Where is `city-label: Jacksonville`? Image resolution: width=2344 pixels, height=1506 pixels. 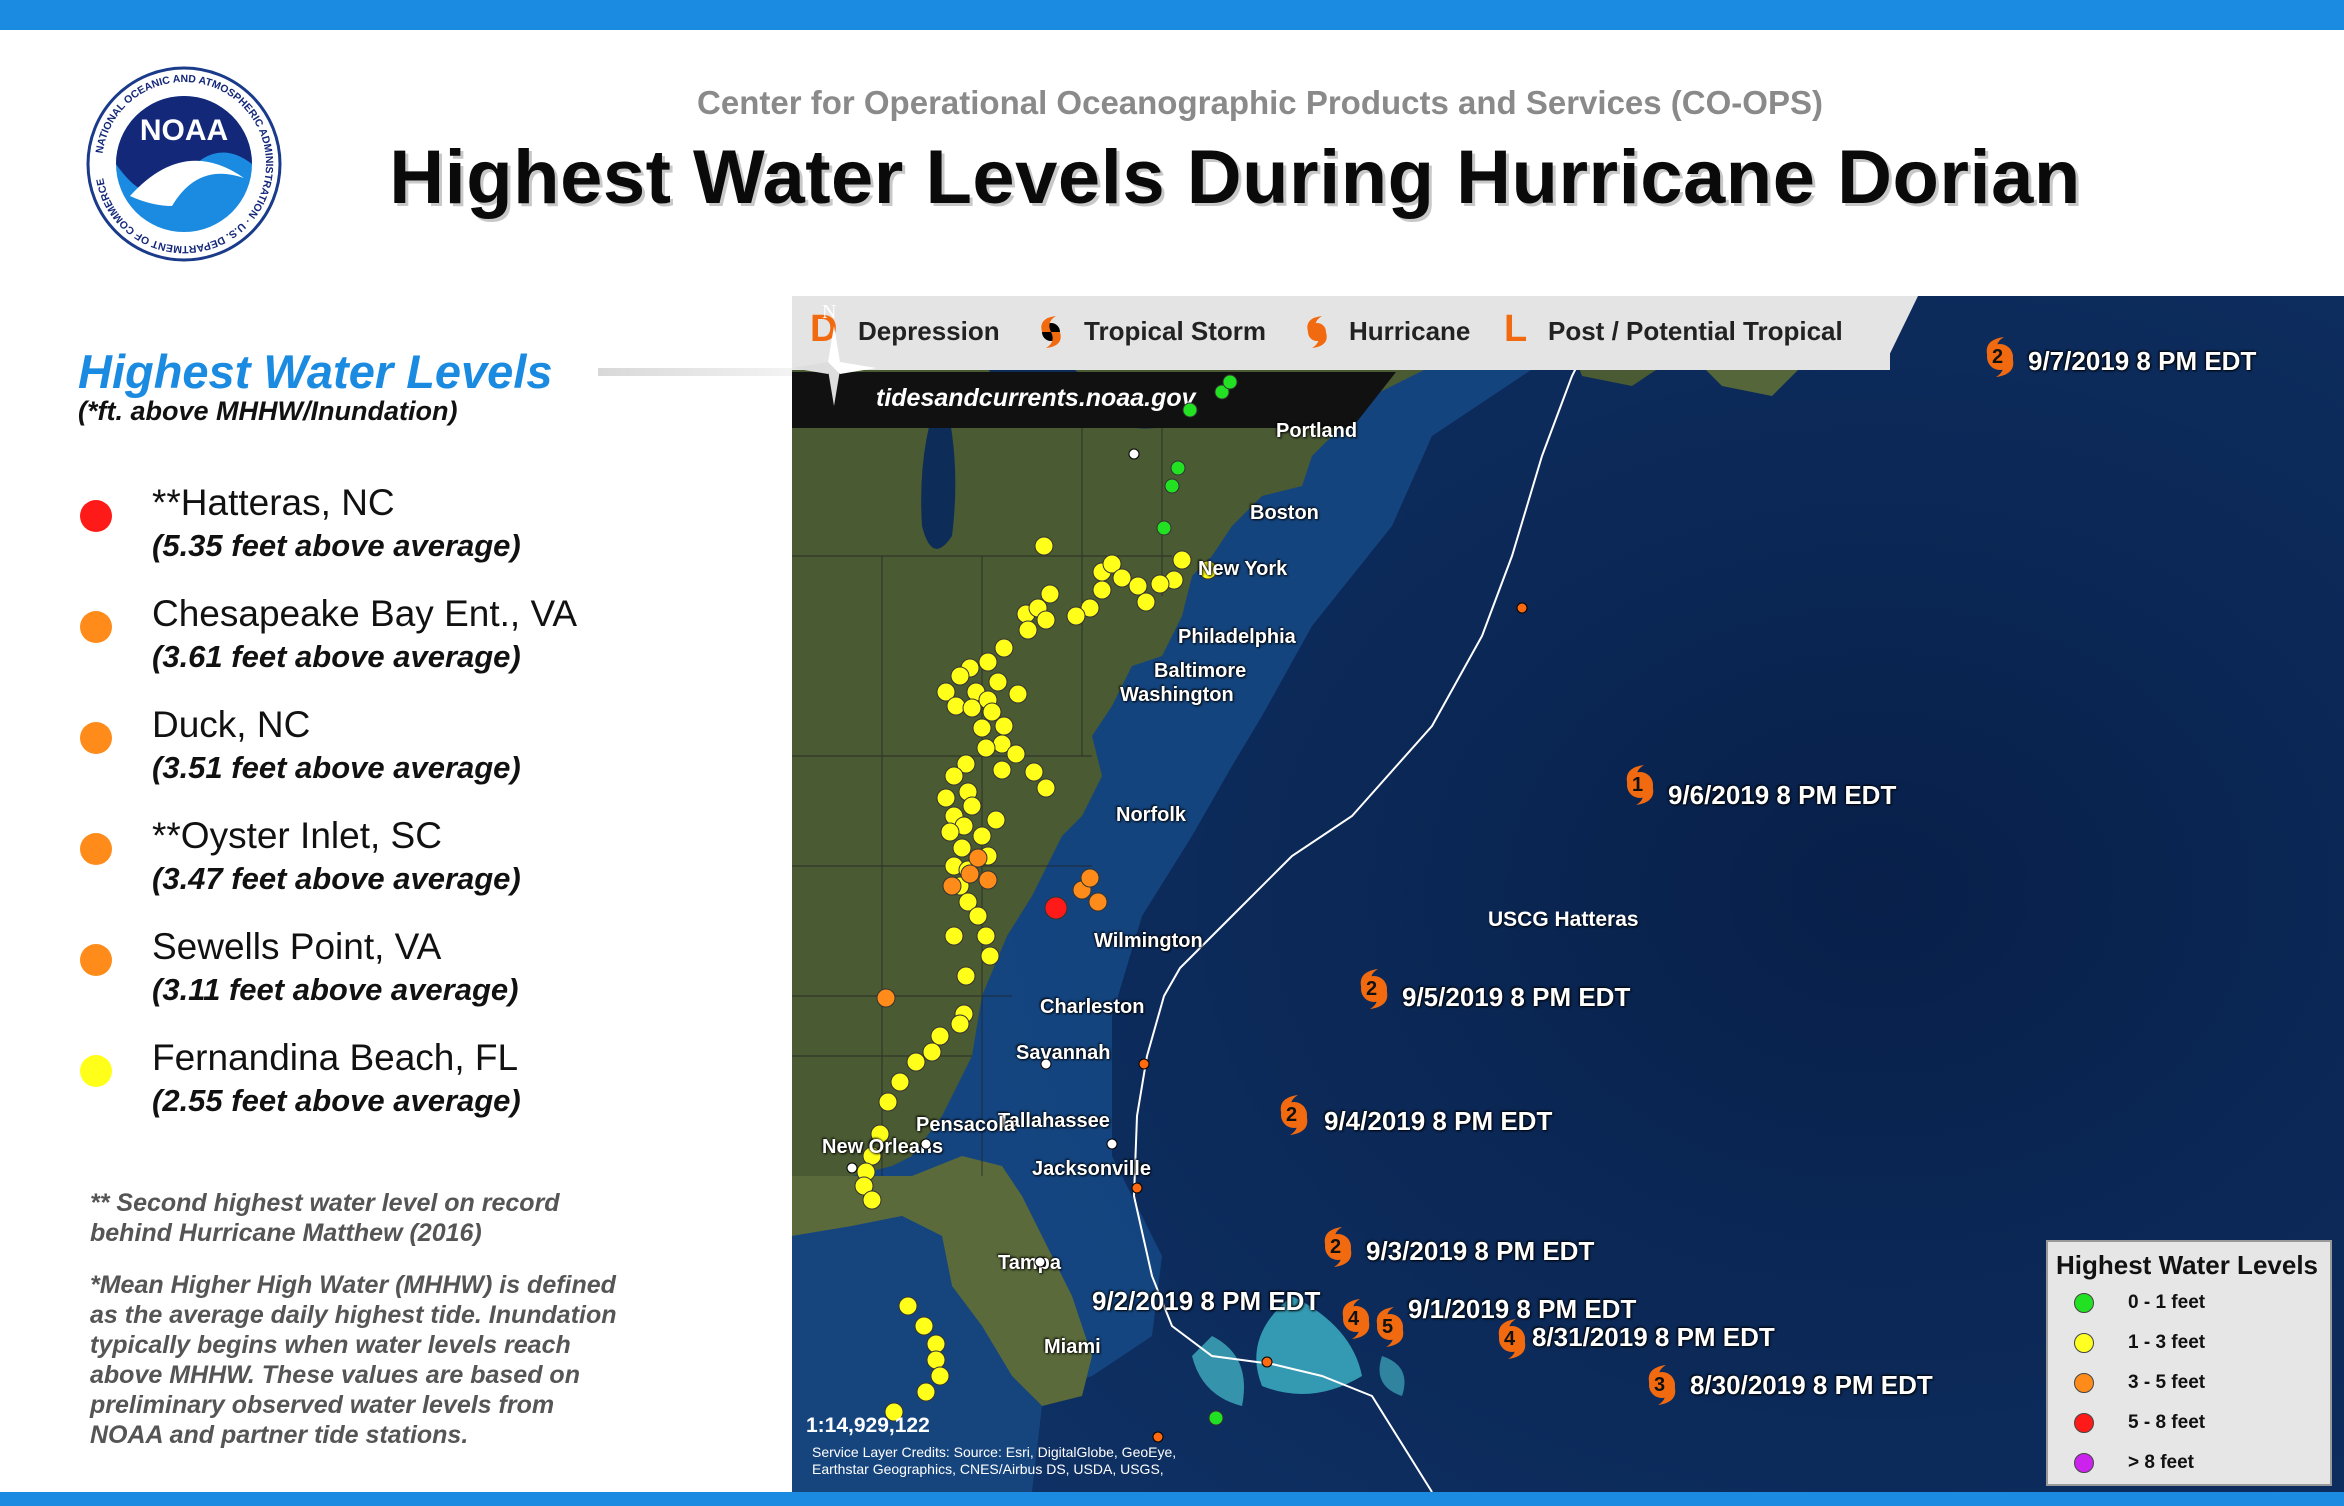 city-label: Jacksonville is located at coordinates (1091, 1169).